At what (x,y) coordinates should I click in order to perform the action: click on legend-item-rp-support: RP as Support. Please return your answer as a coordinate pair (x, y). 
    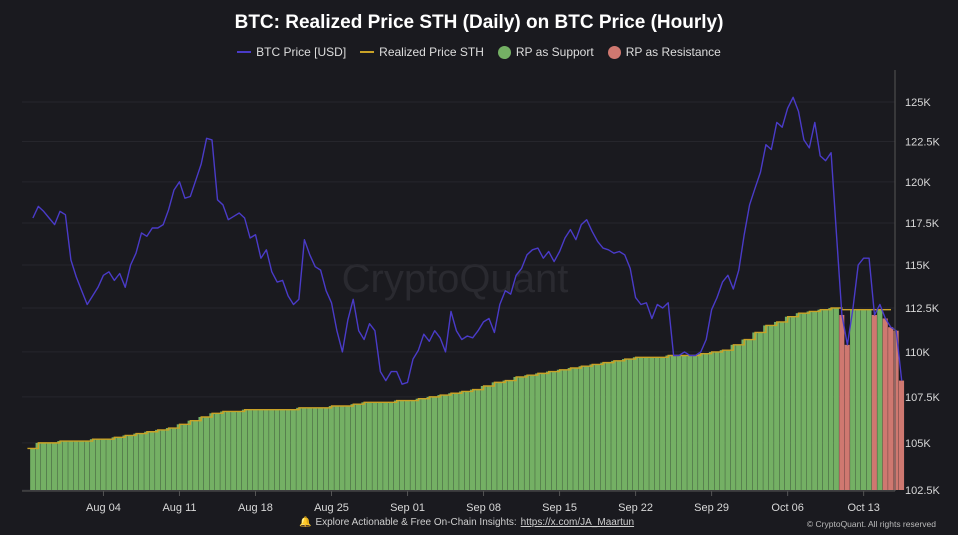
    Looking at the image, I should click on (545, 52).